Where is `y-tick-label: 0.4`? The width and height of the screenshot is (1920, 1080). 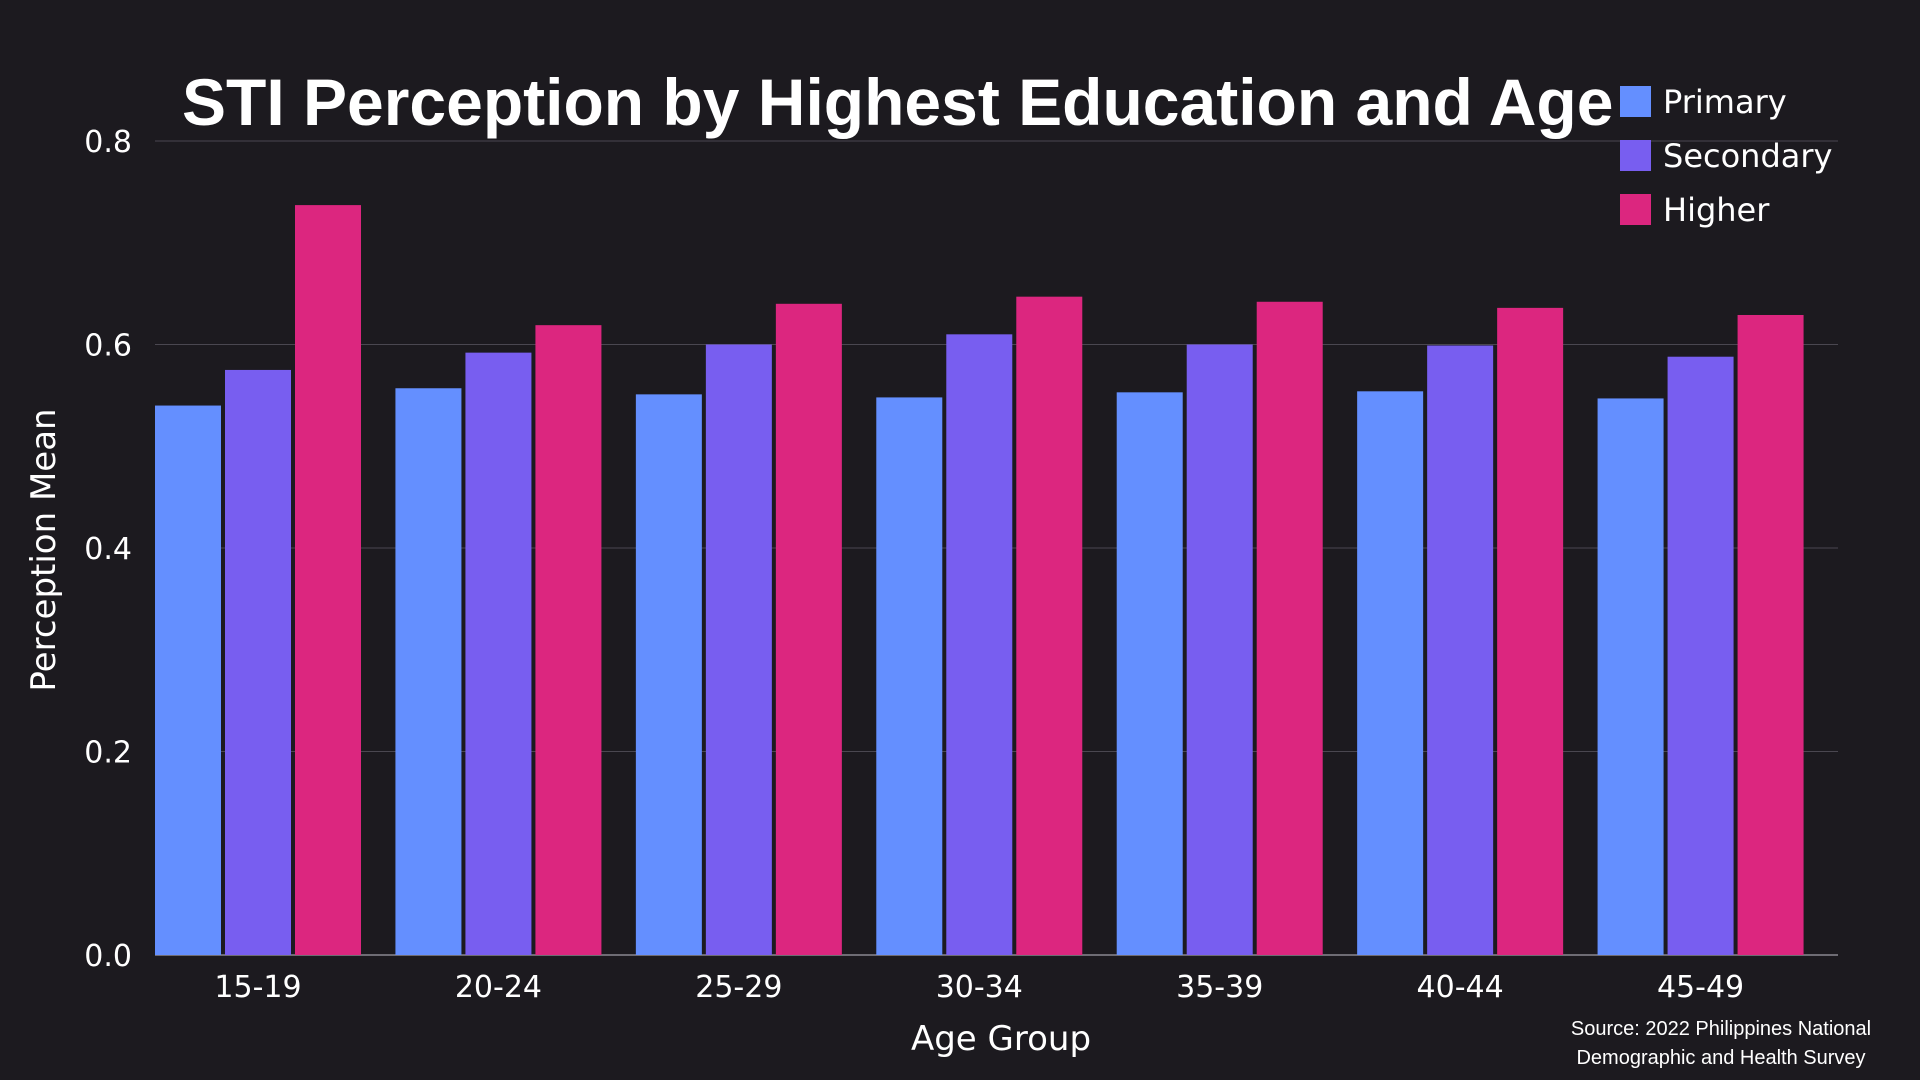 y-tick-label: 0.4 is located at coordinates (108, 549).